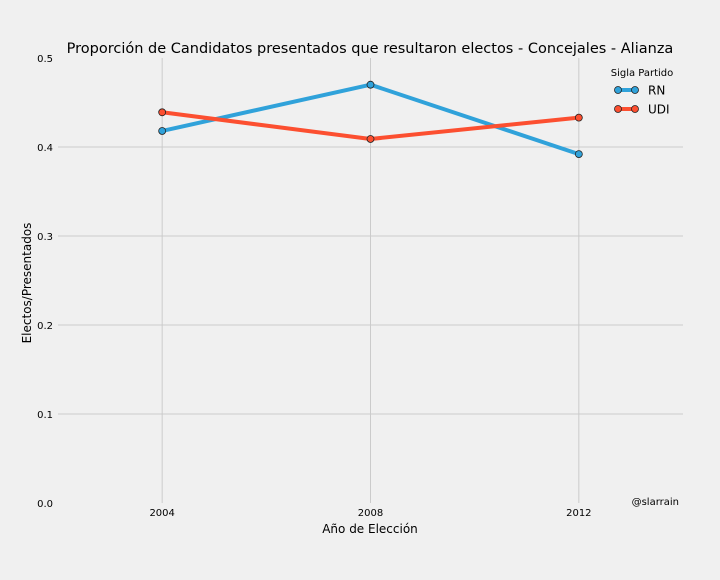 The height and width of the screenshot is (580, 720). I want to click on series, so click(370, 119).